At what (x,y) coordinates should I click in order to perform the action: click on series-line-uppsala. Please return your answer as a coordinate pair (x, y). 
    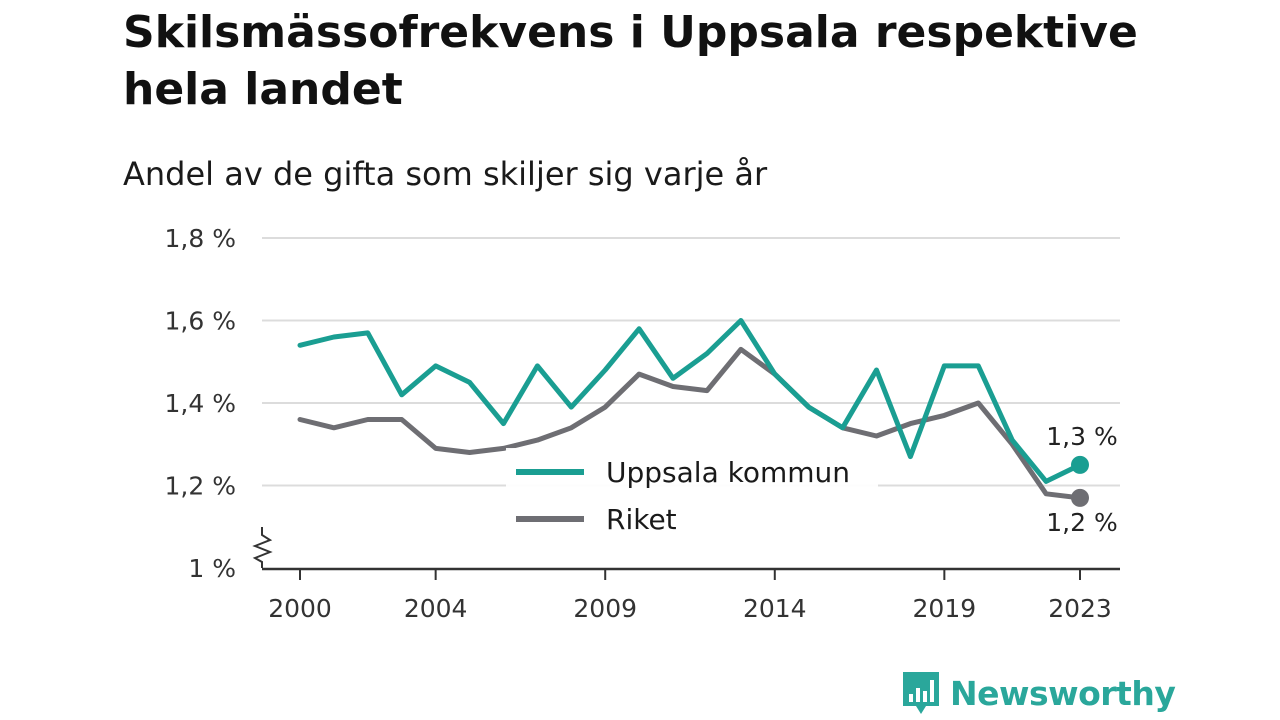
    Looking at the image, I should click on (690, 401).